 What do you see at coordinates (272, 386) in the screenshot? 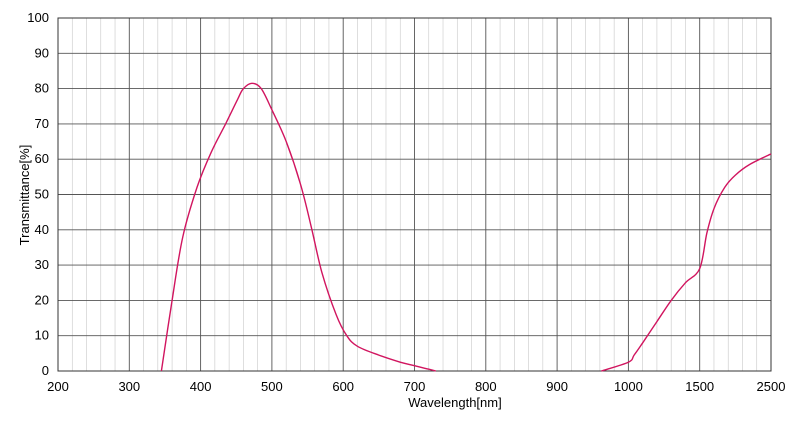
I see `x-tick-label: 500` at bounding box center [272, 386].